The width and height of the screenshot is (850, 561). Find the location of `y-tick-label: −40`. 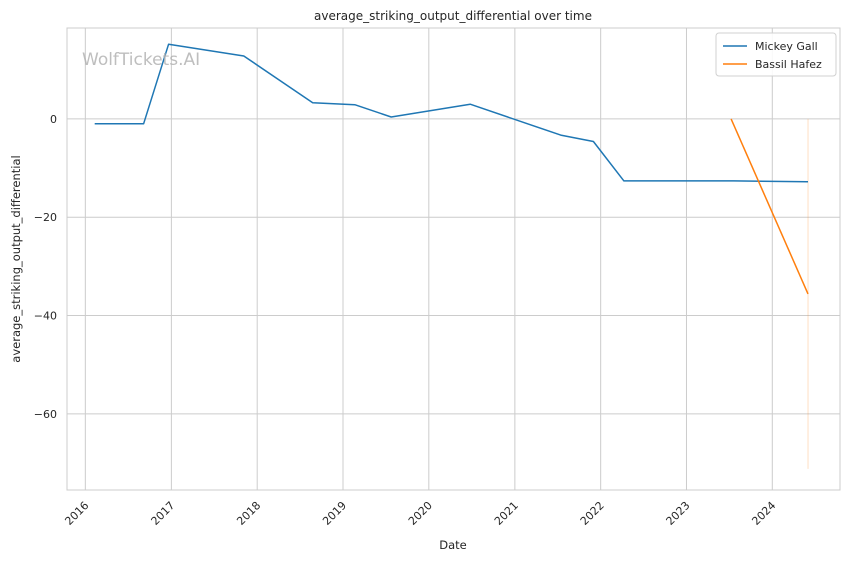

y-tick-label: −40 is located at coordinates (45, 316).